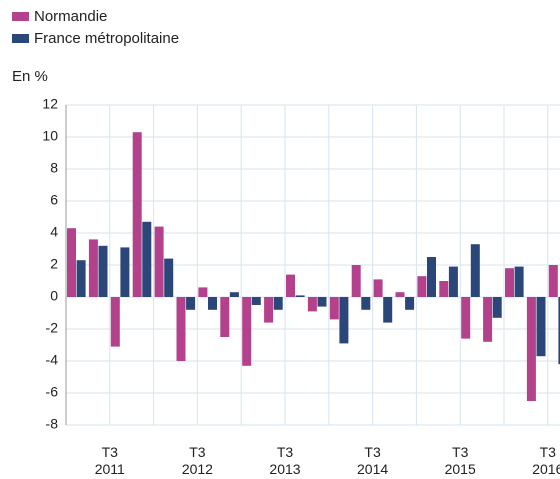 This screenshot has width=560, height=479. What do you see at coordinates (50, 104) in the screenshot?
I see `y-tick-label: 12` at bounding box center [50, 104].